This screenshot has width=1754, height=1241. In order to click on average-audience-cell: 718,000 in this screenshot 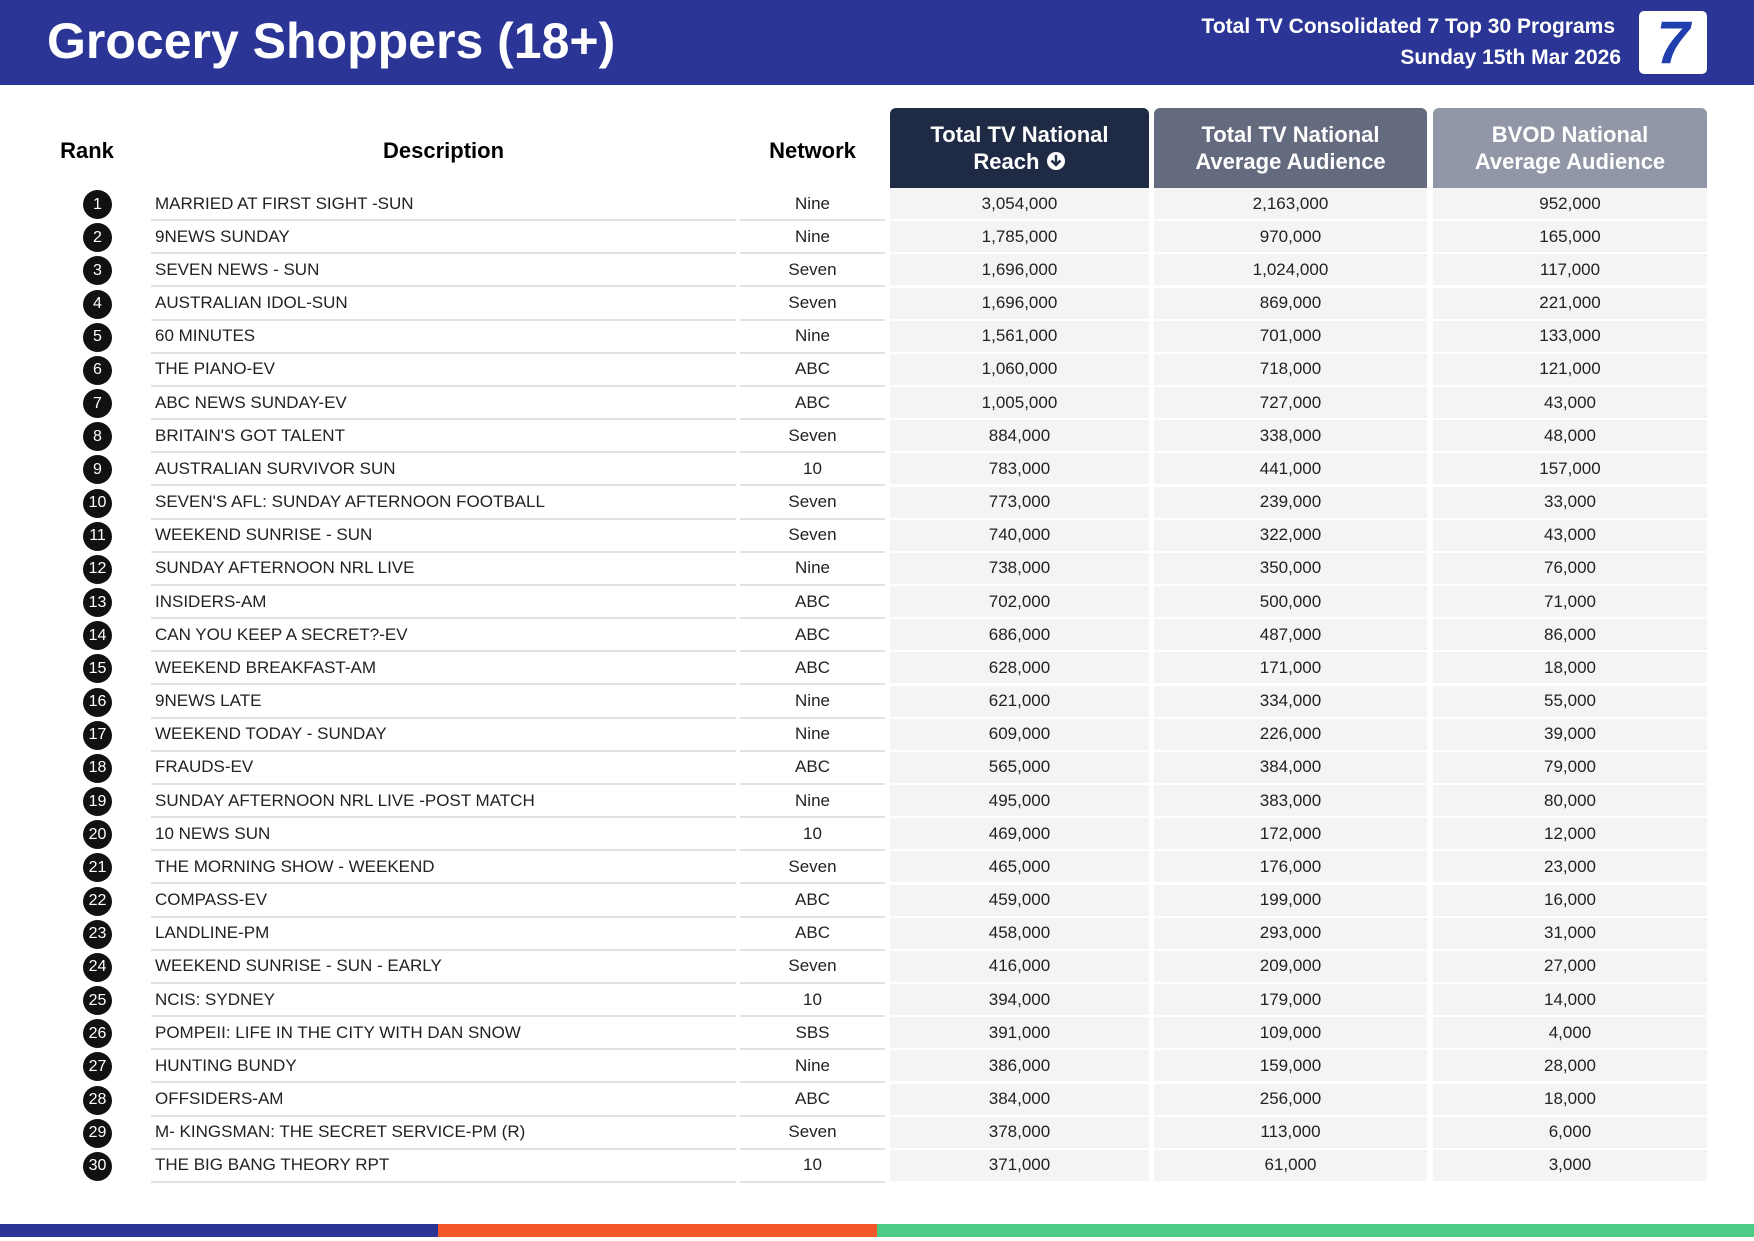, I will do `click(1290, 370)`.